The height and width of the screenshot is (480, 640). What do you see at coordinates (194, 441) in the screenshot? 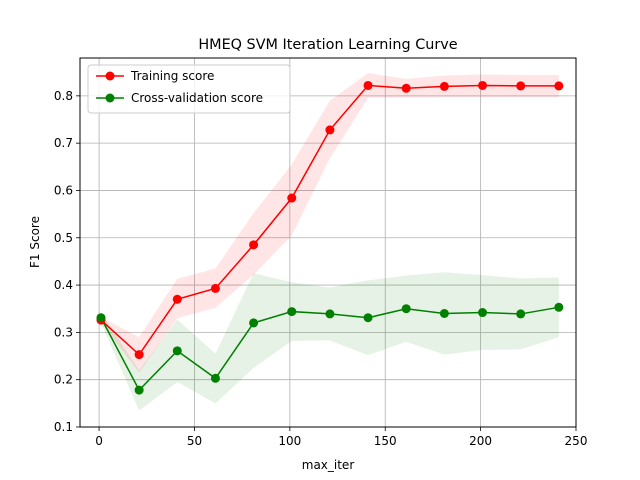
I see `x-tick-label: 50` at bounding box center [194, 441].